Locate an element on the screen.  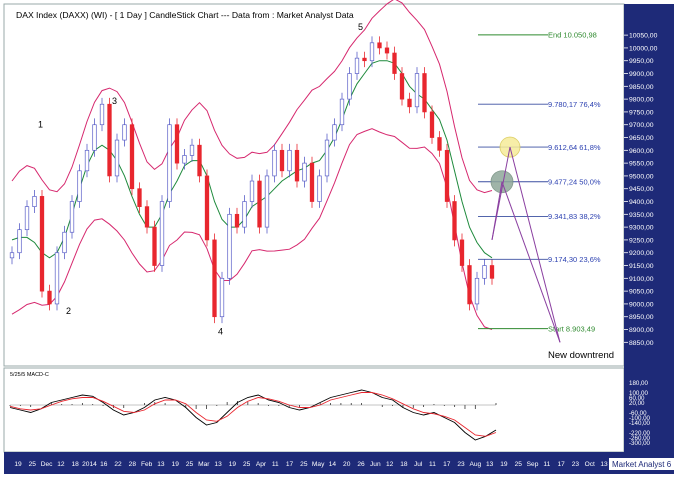
price-tick-label: 9800,00 is located at coordinates (641, 100).